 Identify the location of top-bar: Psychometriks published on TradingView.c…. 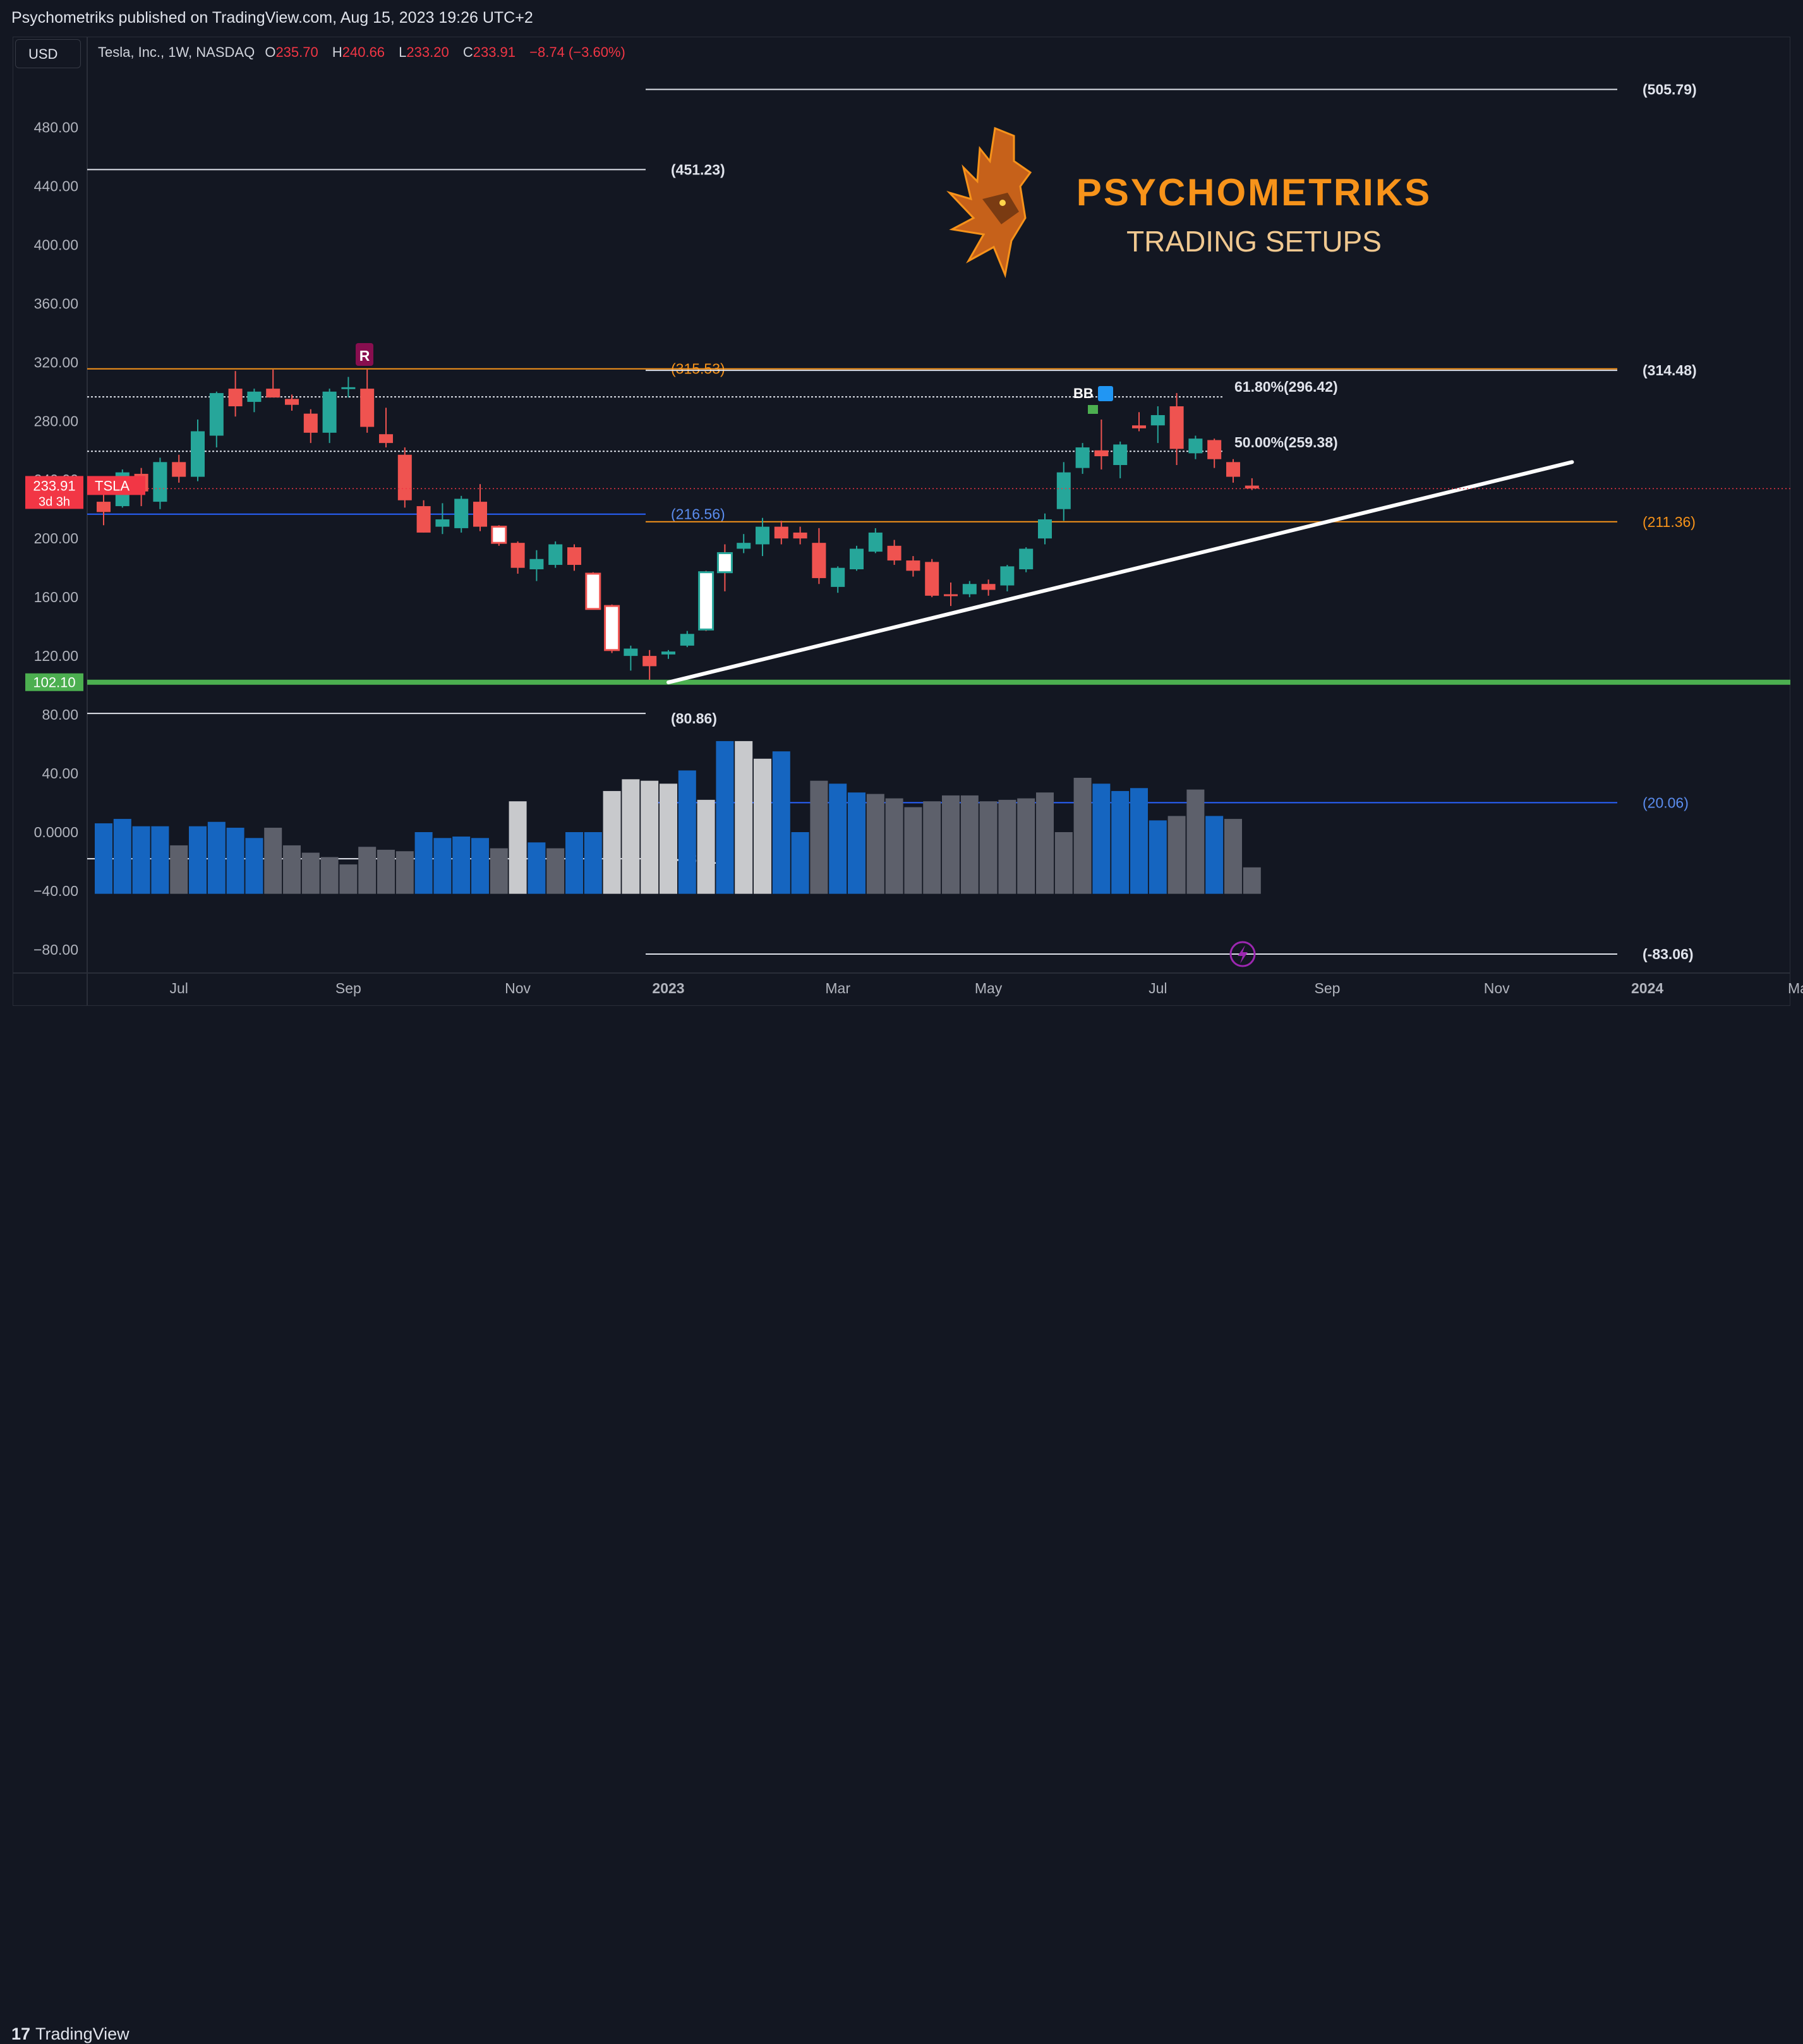
(901, 19).